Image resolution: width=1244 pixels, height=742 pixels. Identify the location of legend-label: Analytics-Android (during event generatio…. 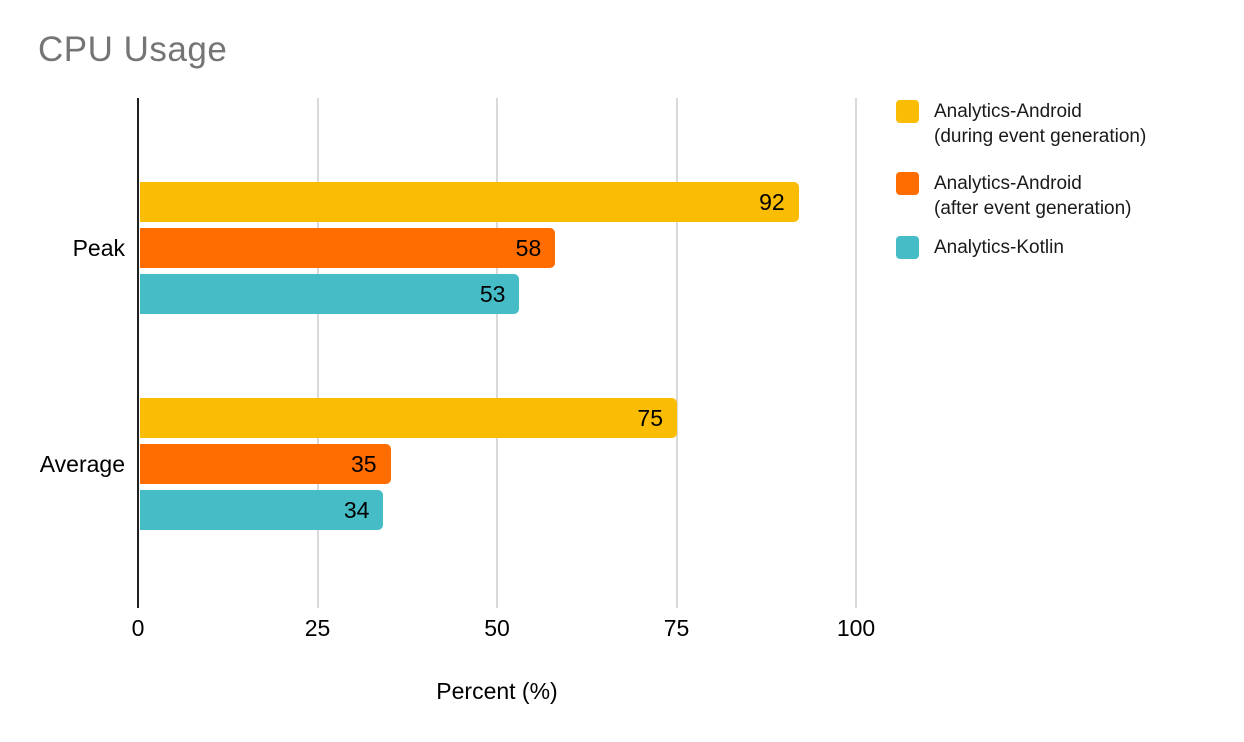
(1040, 124).